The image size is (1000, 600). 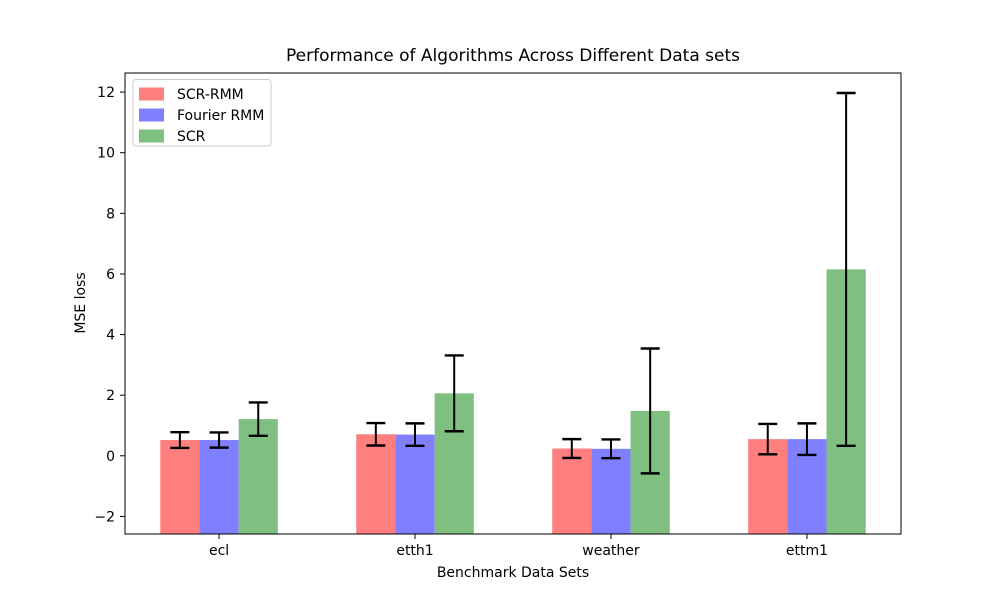 I want to click on error-bar-ecl-SCR-RMM, so click(x=180, y=440).